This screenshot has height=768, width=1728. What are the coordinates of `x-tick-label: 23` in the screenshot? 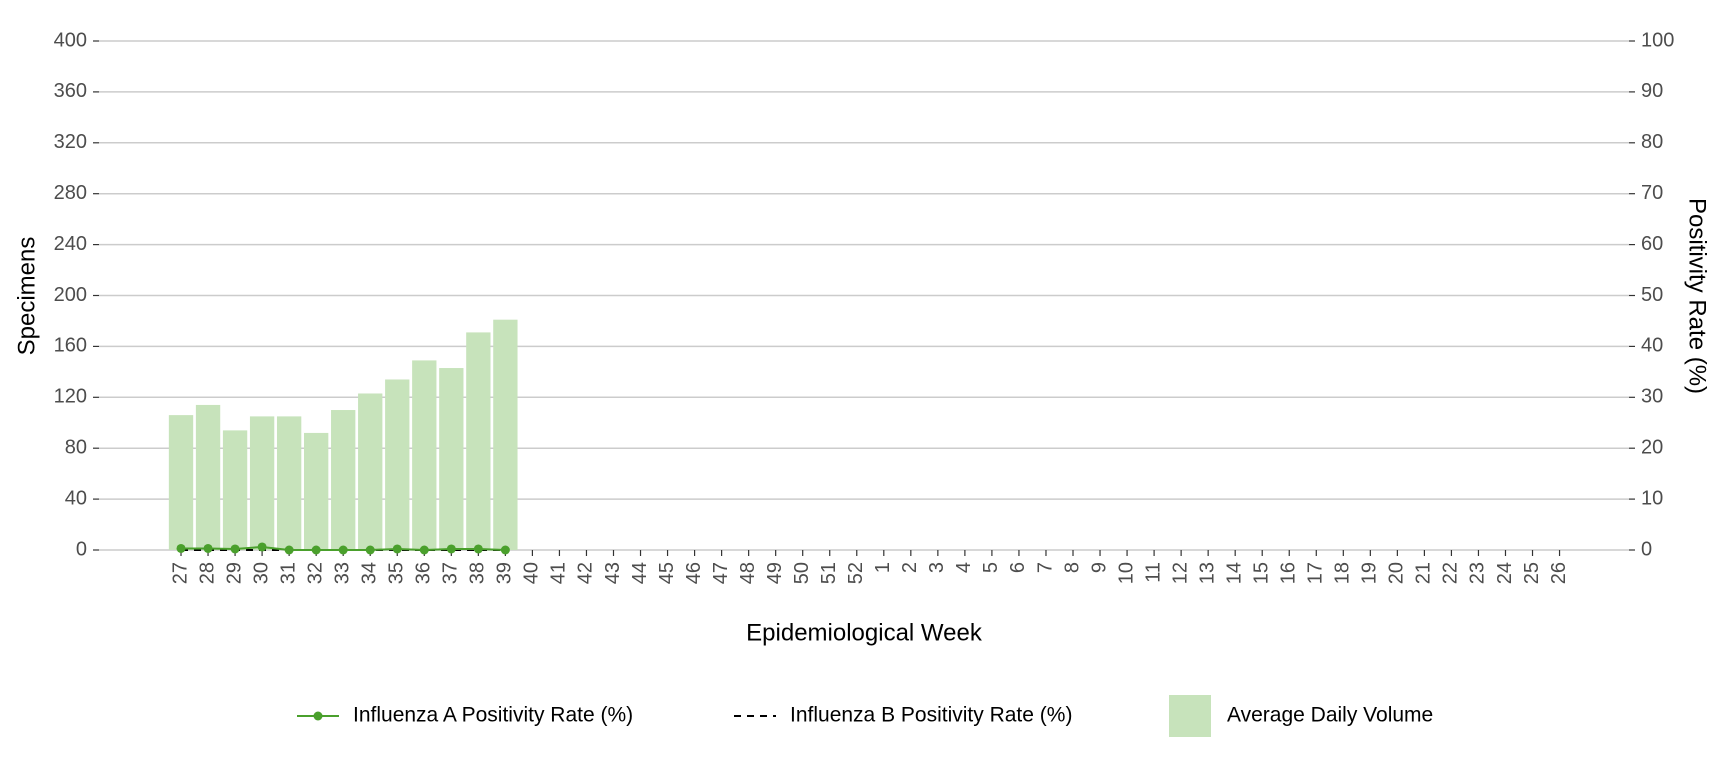 It's located at (1478, 573).